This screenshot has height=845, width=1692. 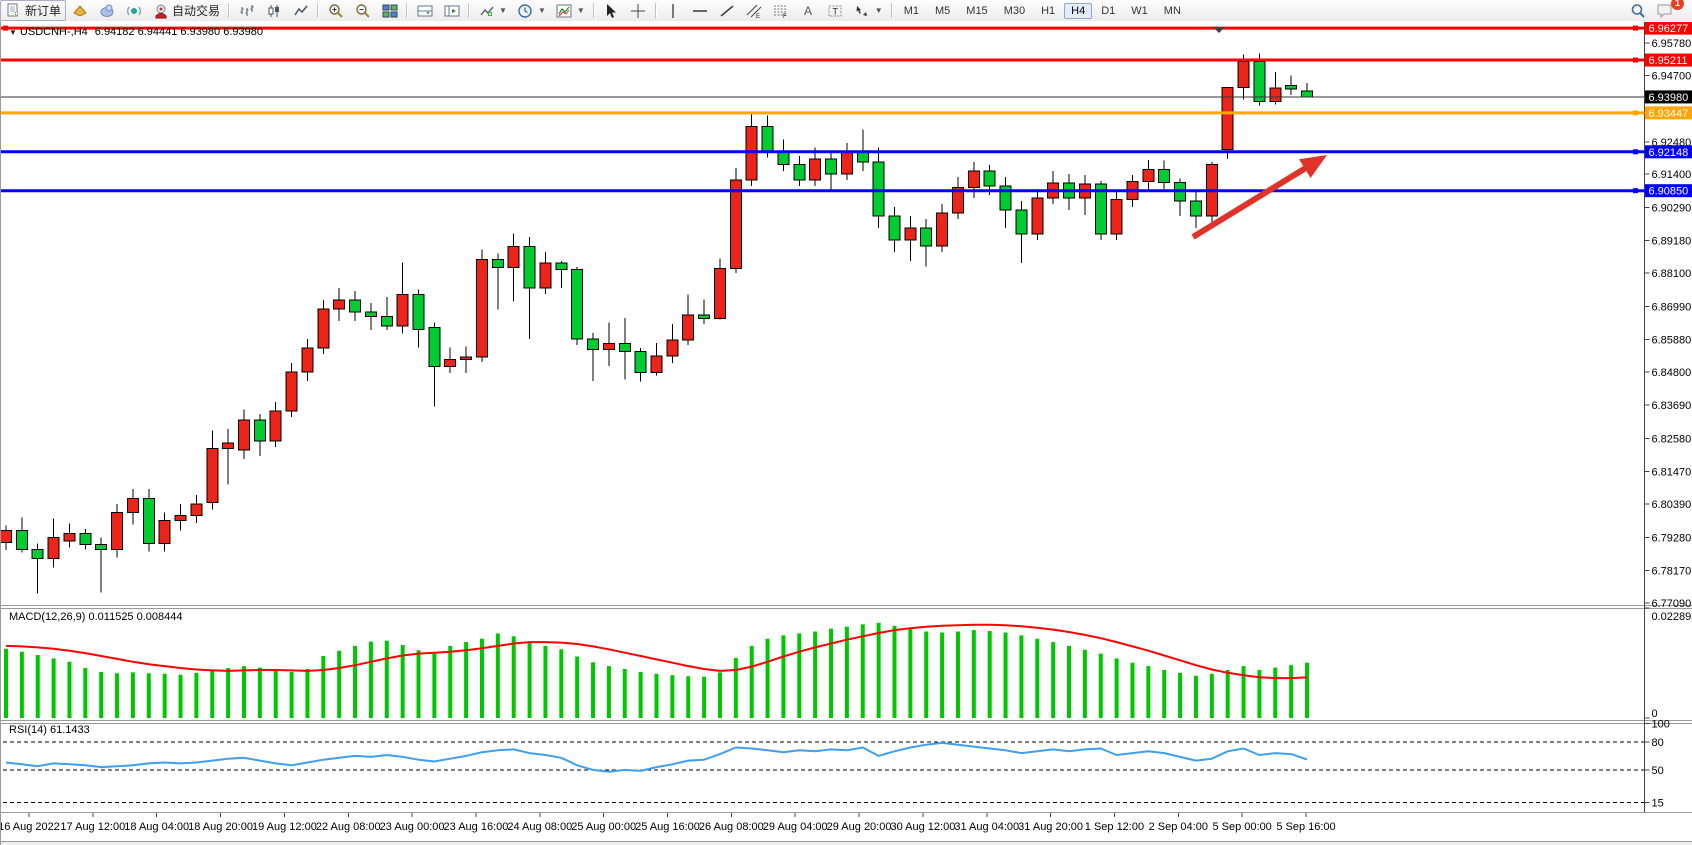 I want to click on tf-button-M30: M30, so click(x=1014, y=10).